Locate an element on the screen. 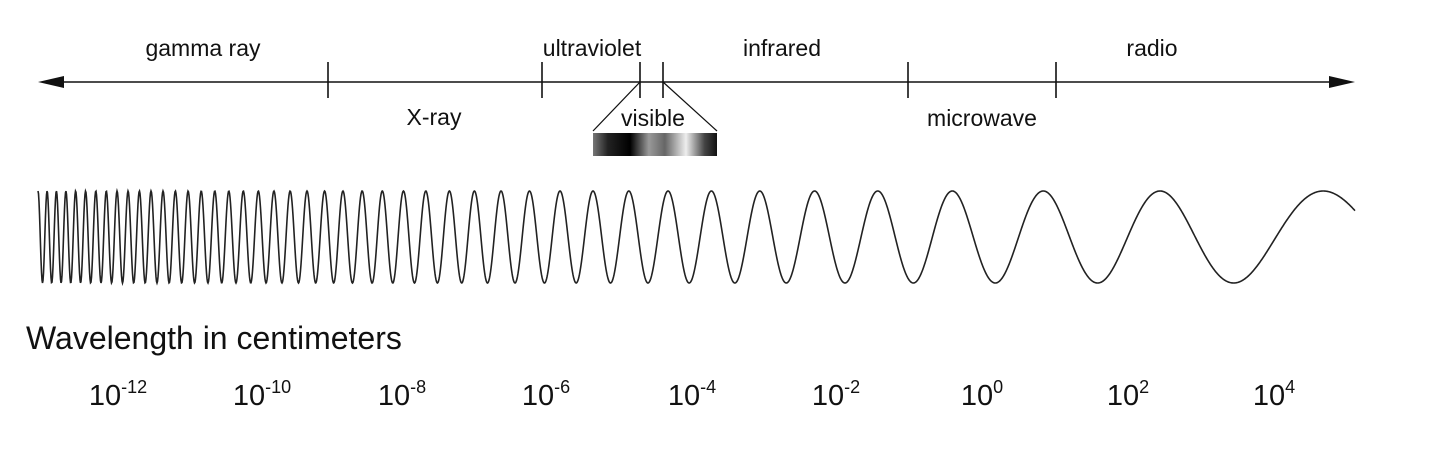 Image resolution: width=1430 pixels, height=451 pixels. exponent: 2 is located at coordinates (1144, 387).